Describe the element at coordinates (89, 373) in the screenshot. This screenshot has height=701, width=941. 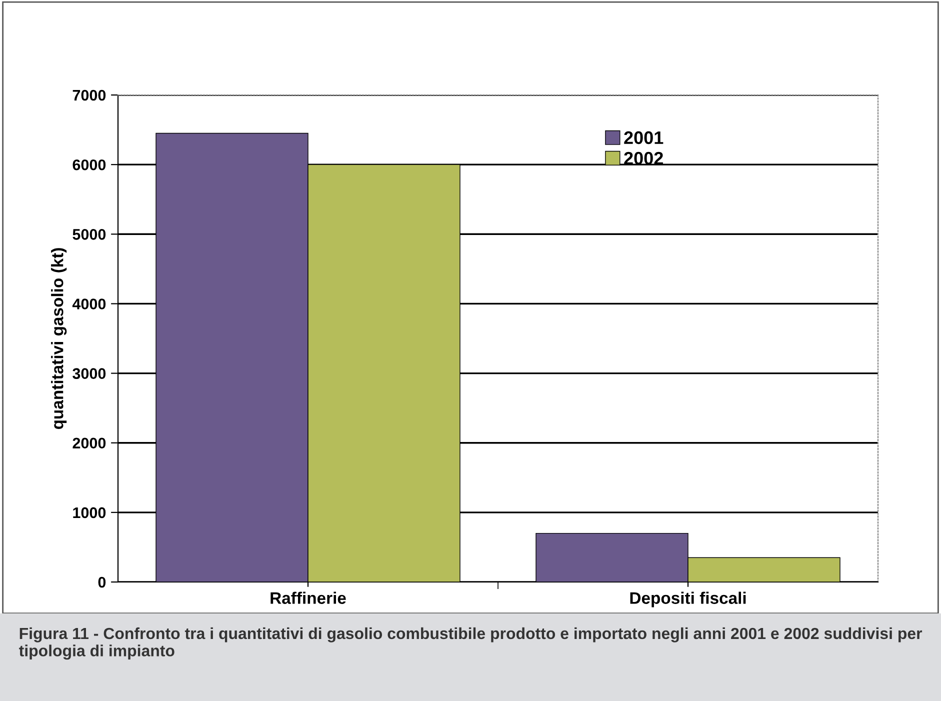
I see `y-tick-label: 3000` at that location.